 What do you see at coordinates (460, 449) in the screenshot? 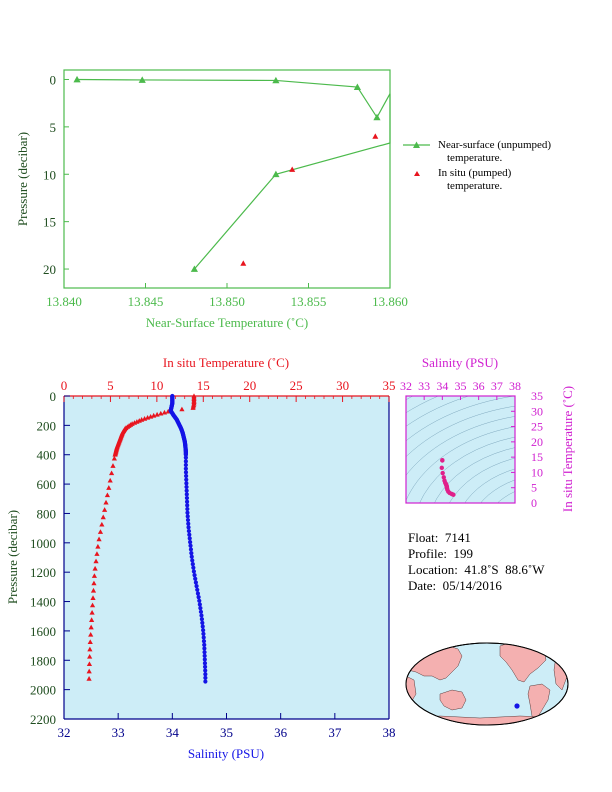
I see `ts-background` at bounding box center [460, 449].